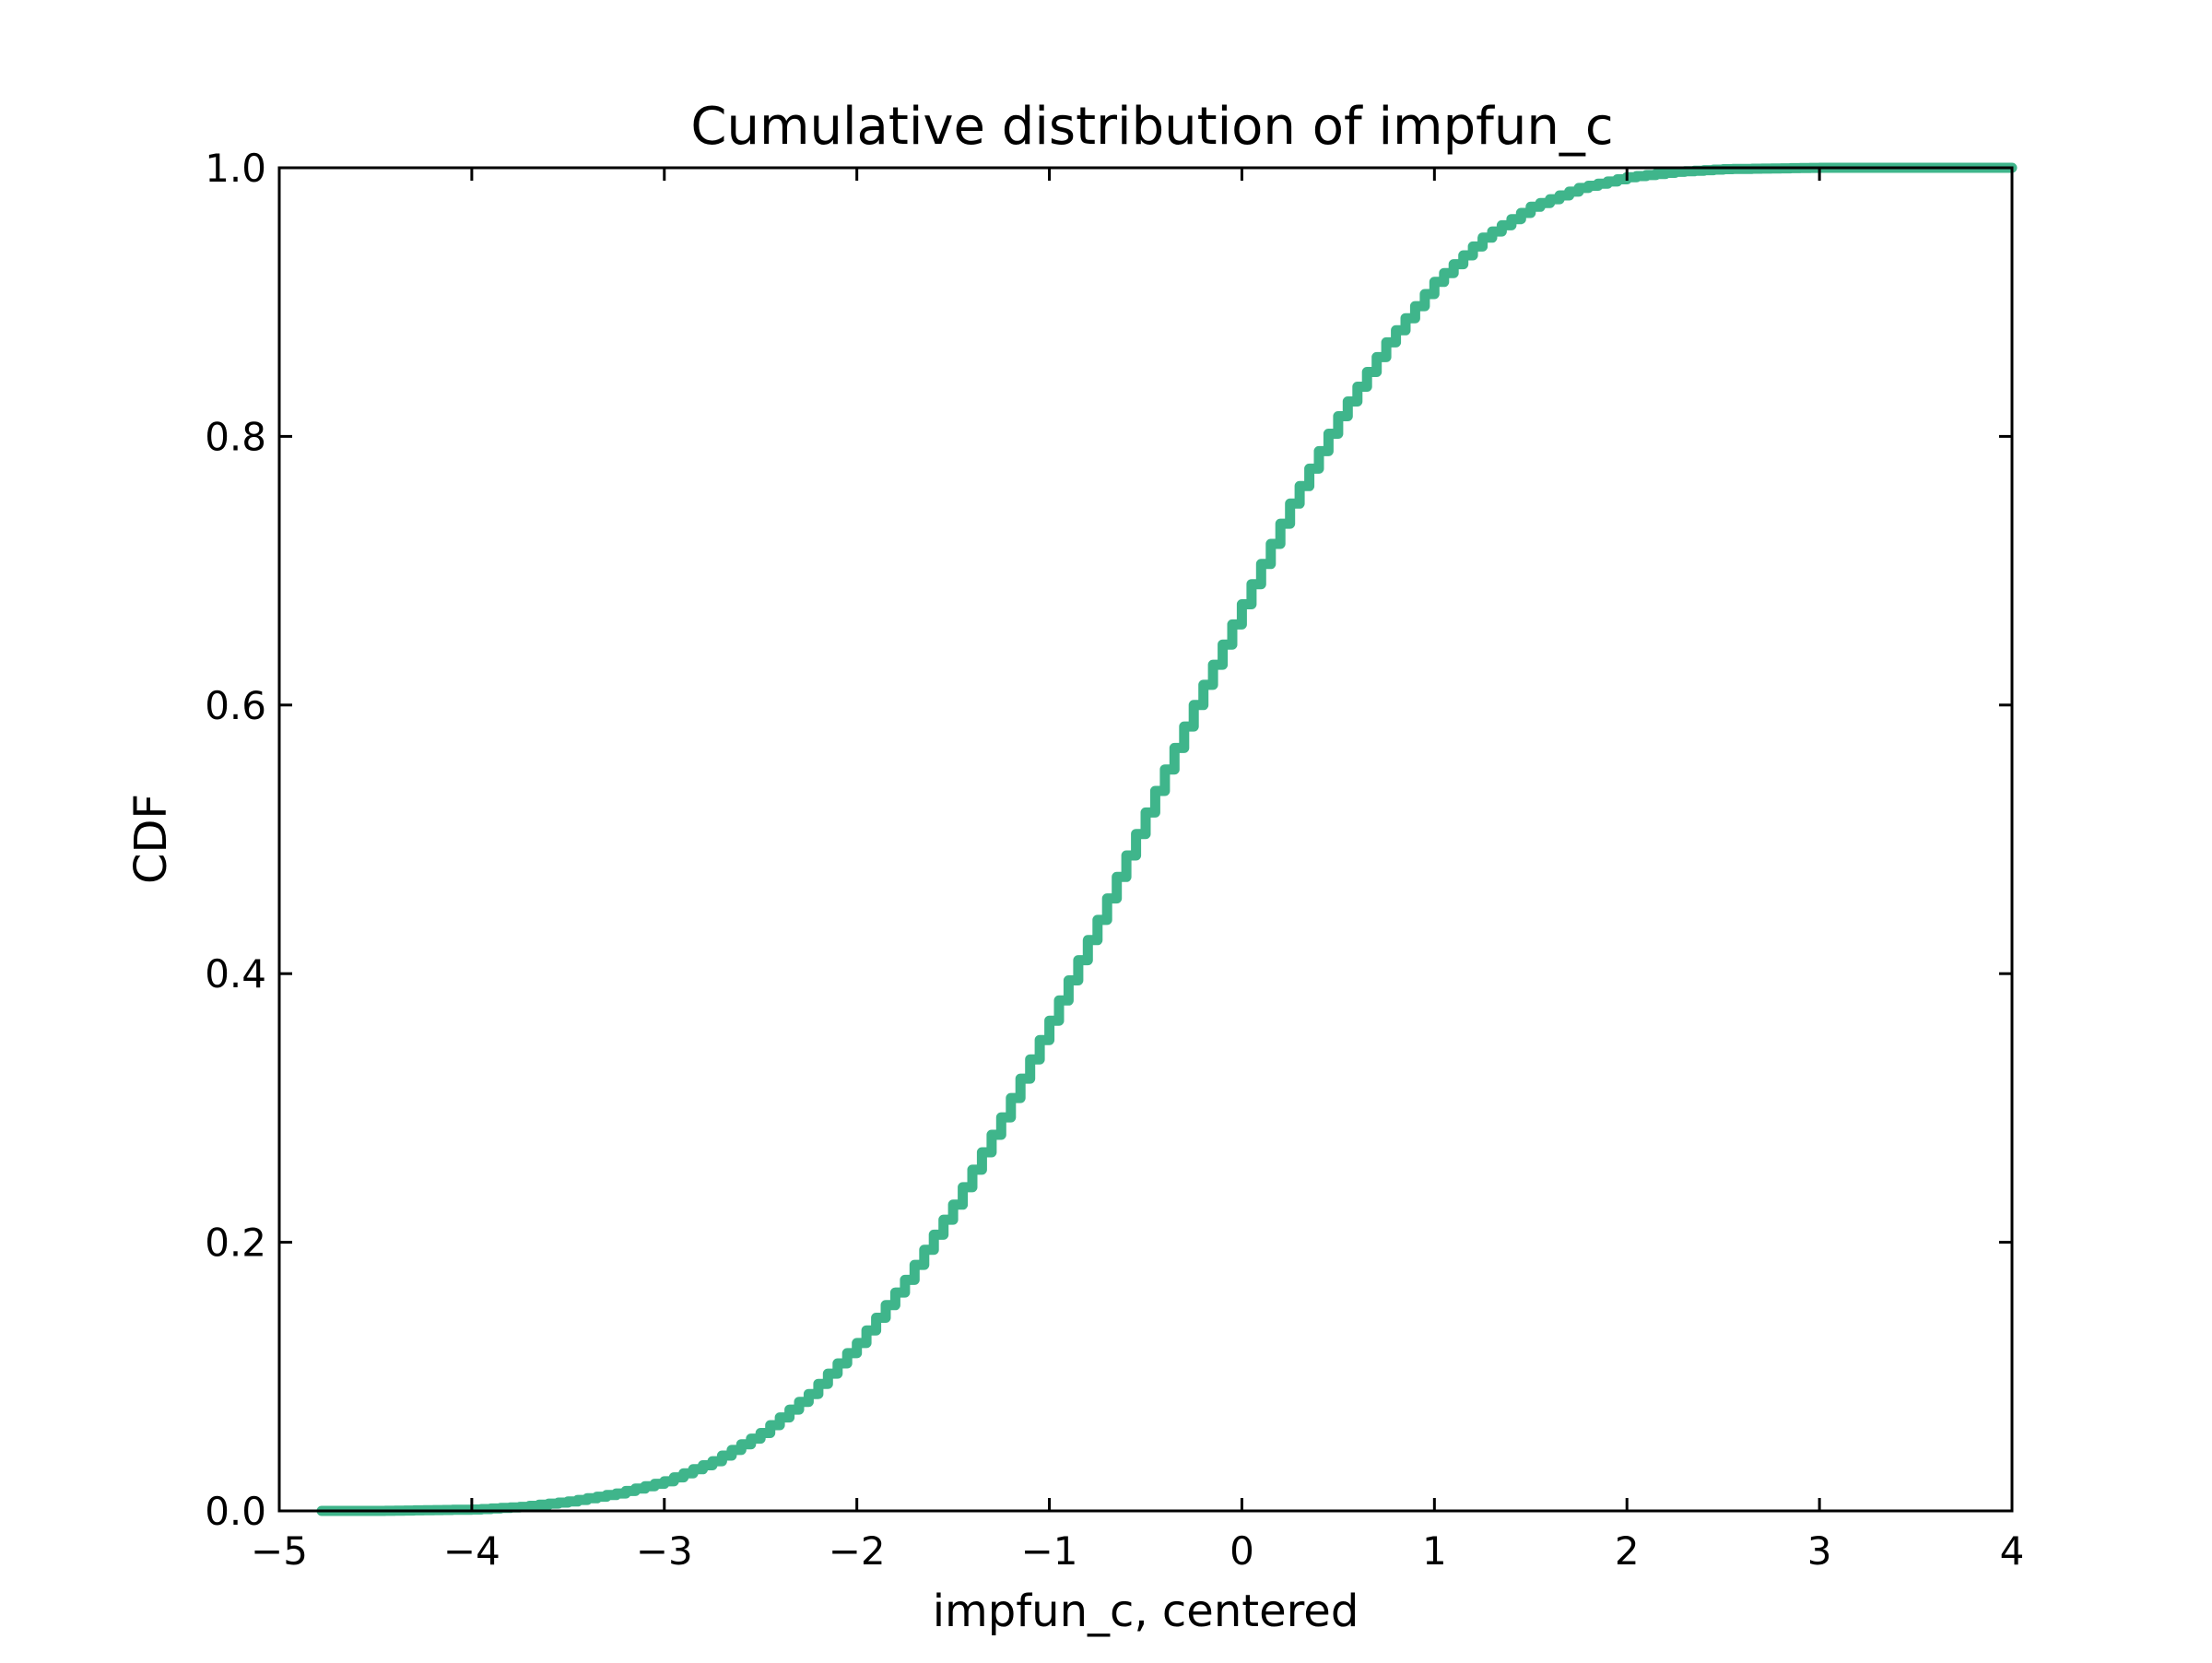  Describe the element at coordinates (1146, 1611) in the screenshot. I see `x-axis-label: impfun_c, centered` at that location.